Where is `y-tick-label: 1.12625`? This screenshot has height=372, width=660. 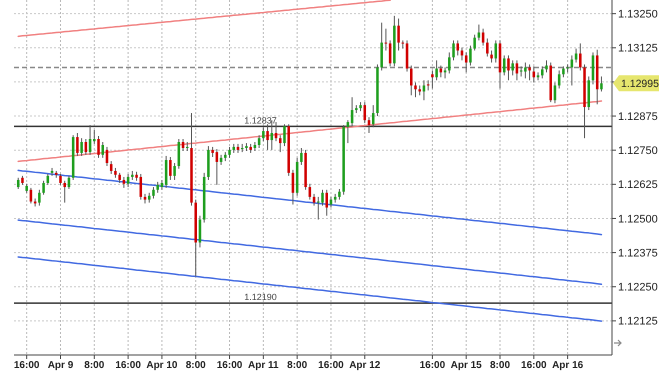 y-tick-label: 1.12625 is located at coordinates (638, 185).